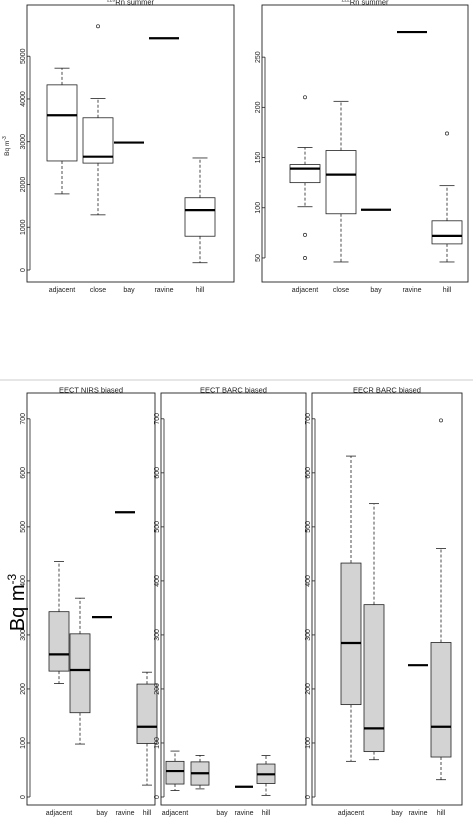 This screenshot has width=473, height=831. Describe the element at coordinates (111, 2) in the screenshot. I see `title-superscript: 220` at that location.